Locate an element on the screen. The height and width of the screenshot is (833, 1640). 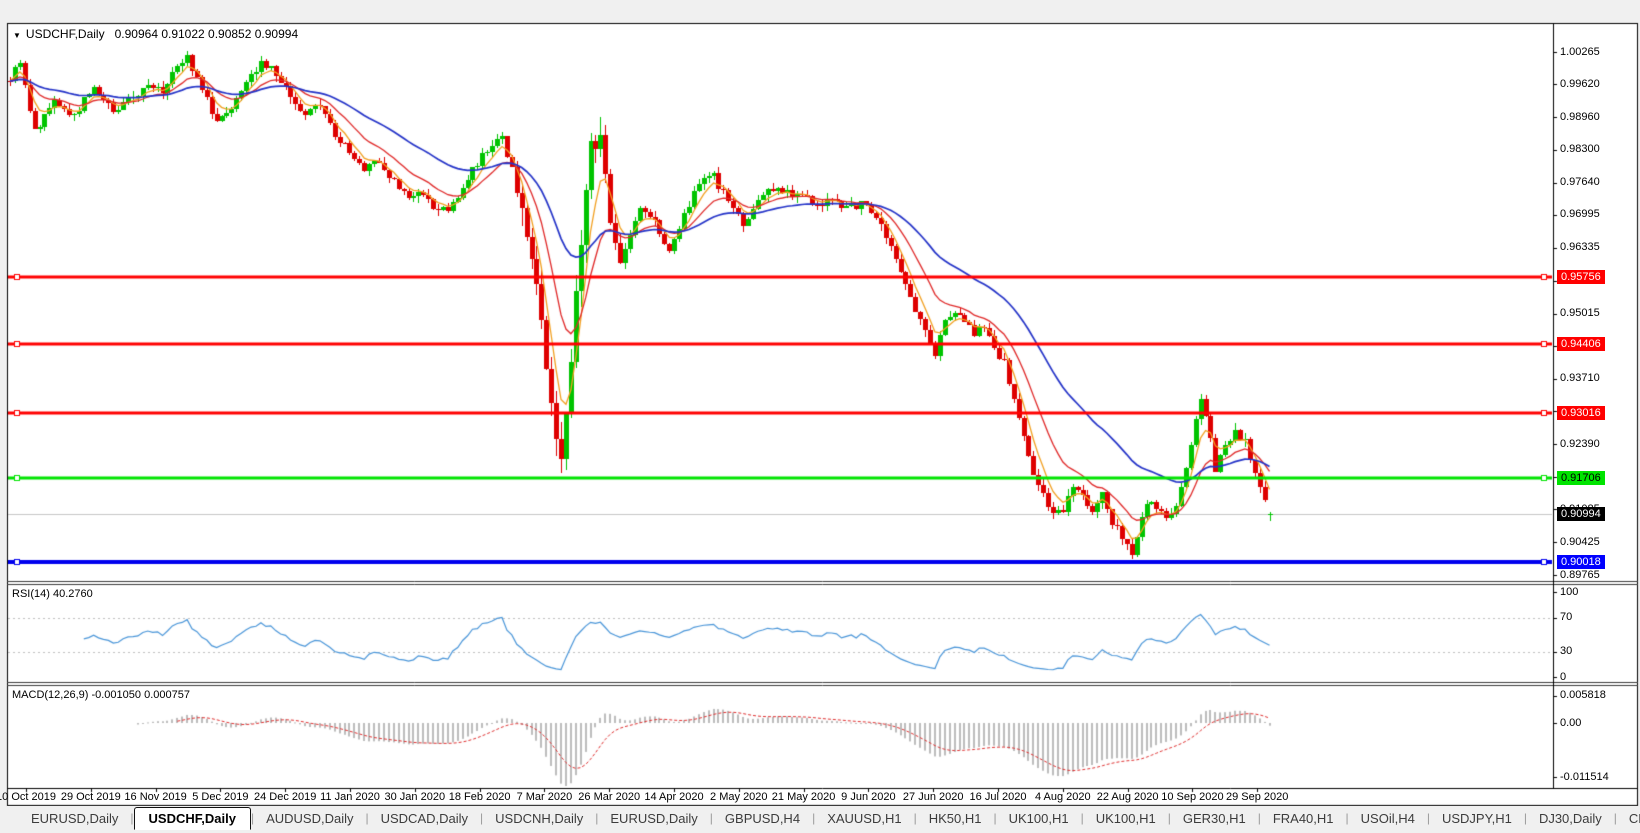
rsi-axis-tick: 100 is located at coordinates (1569, 591).